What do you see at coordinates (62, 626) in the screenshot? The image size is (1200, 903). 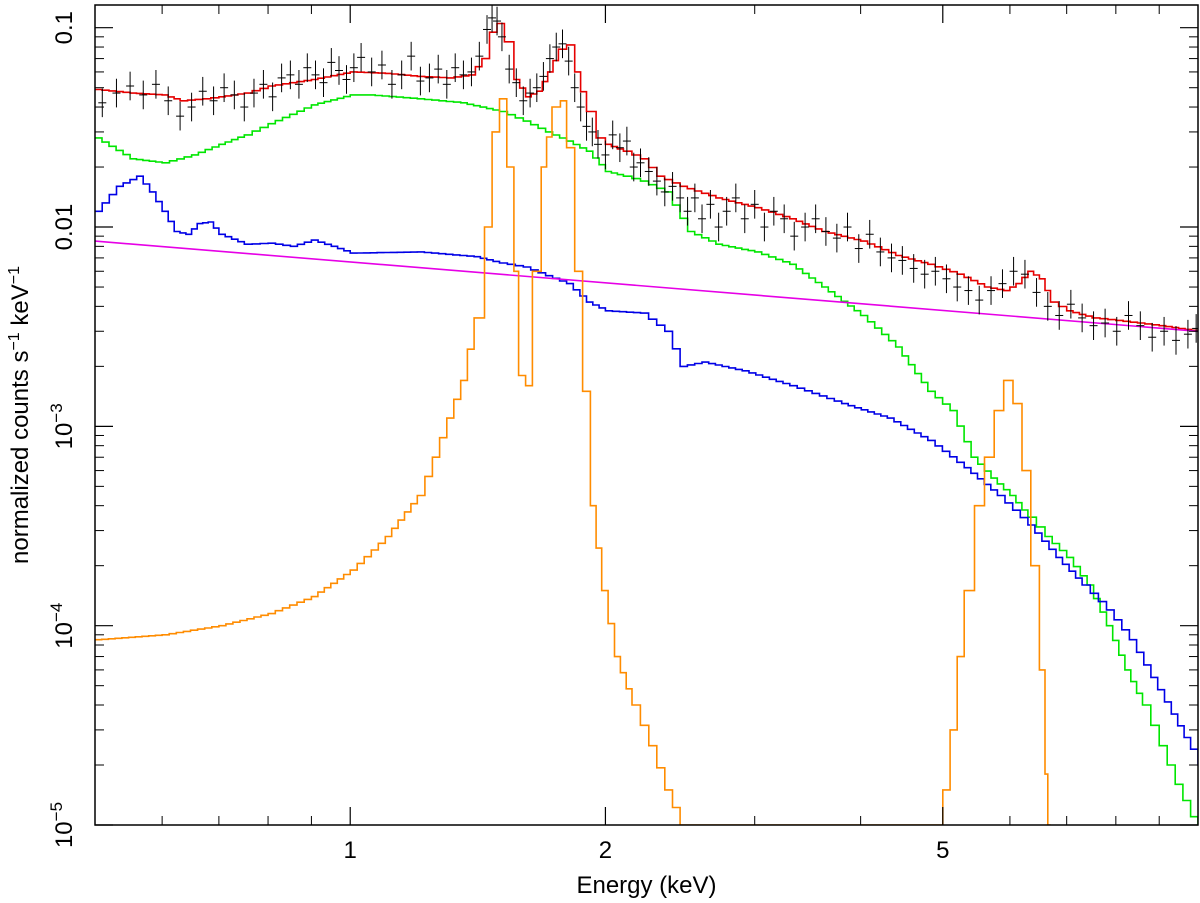 I see `y-tick-label: 10−4` at bounding box center [62, 626].